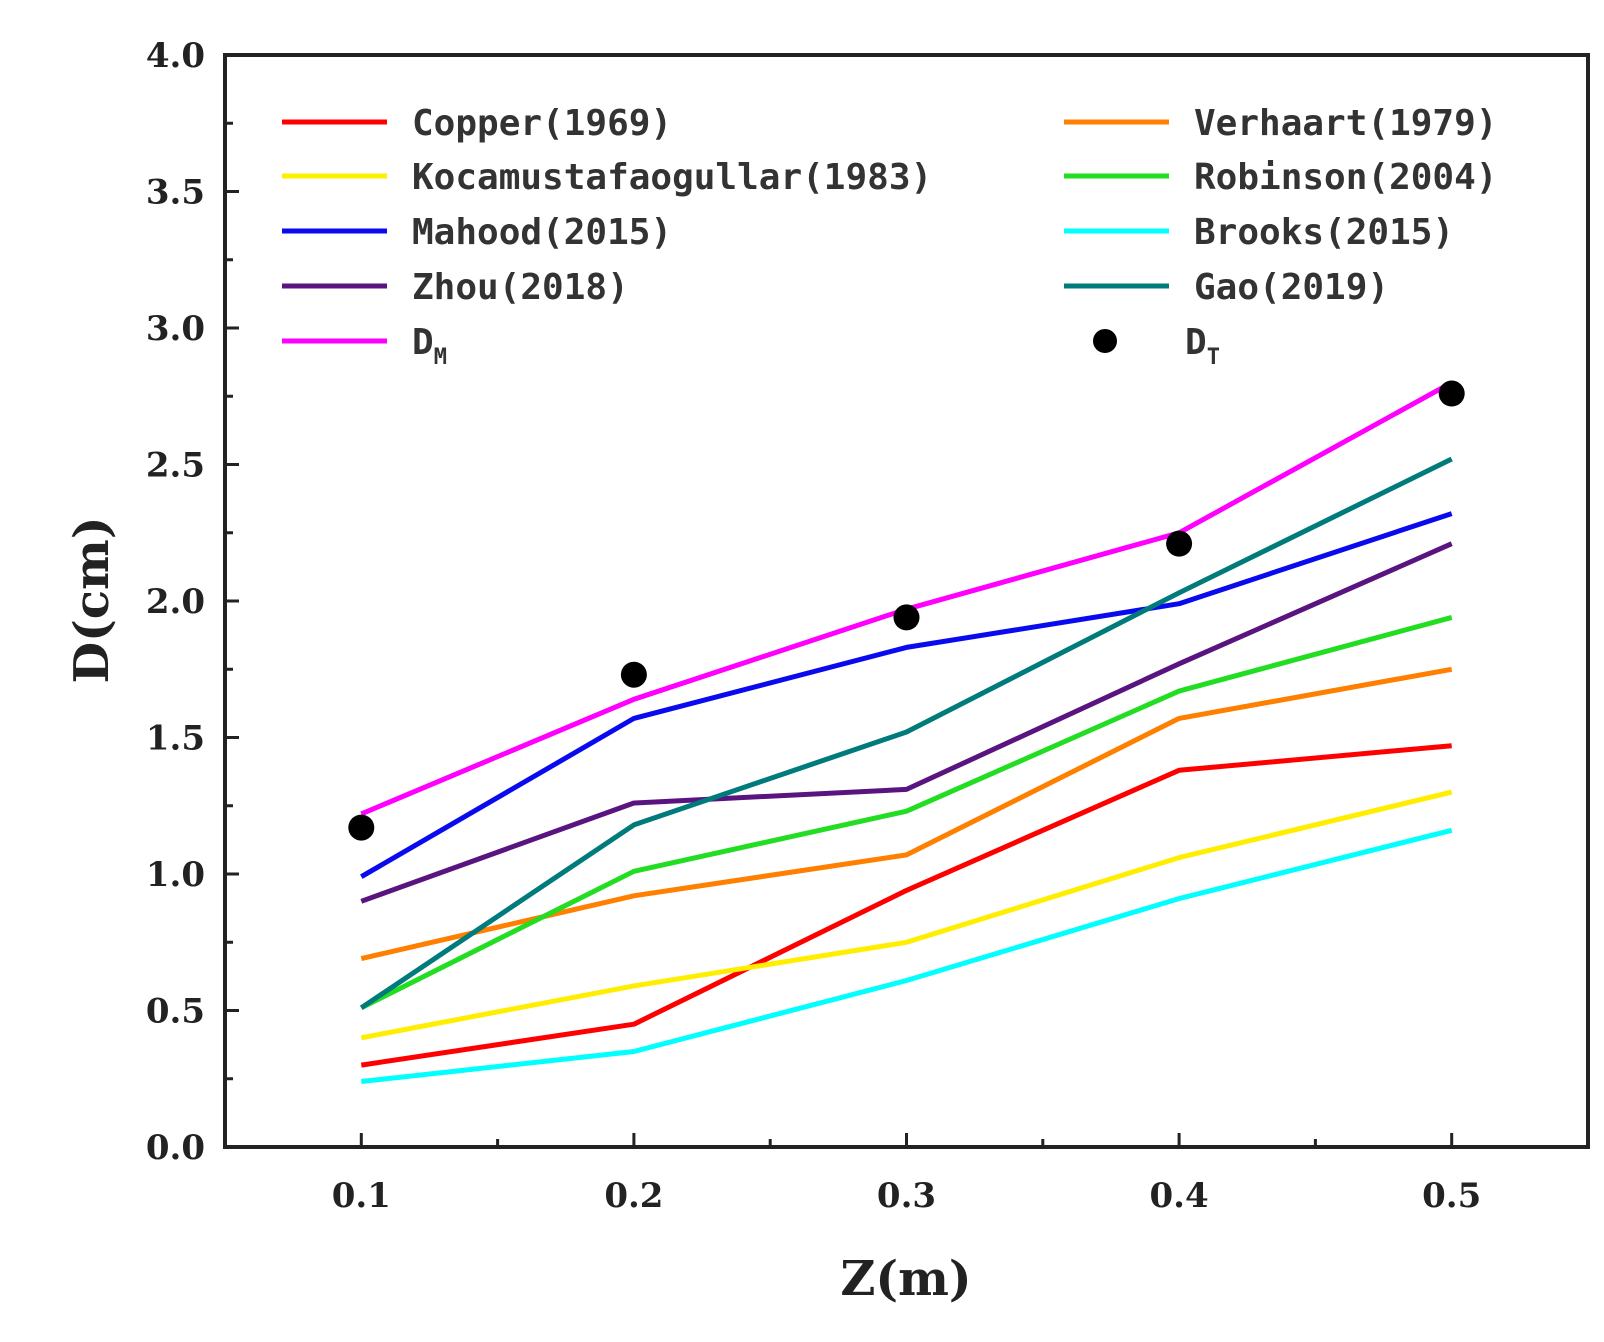 Image resolution: width=1604 pixels, height=1342 pixels. Describe the element at coordinates (1179, 1196) in the screenshot. I see `x-tick-label: 0.4` at that location.